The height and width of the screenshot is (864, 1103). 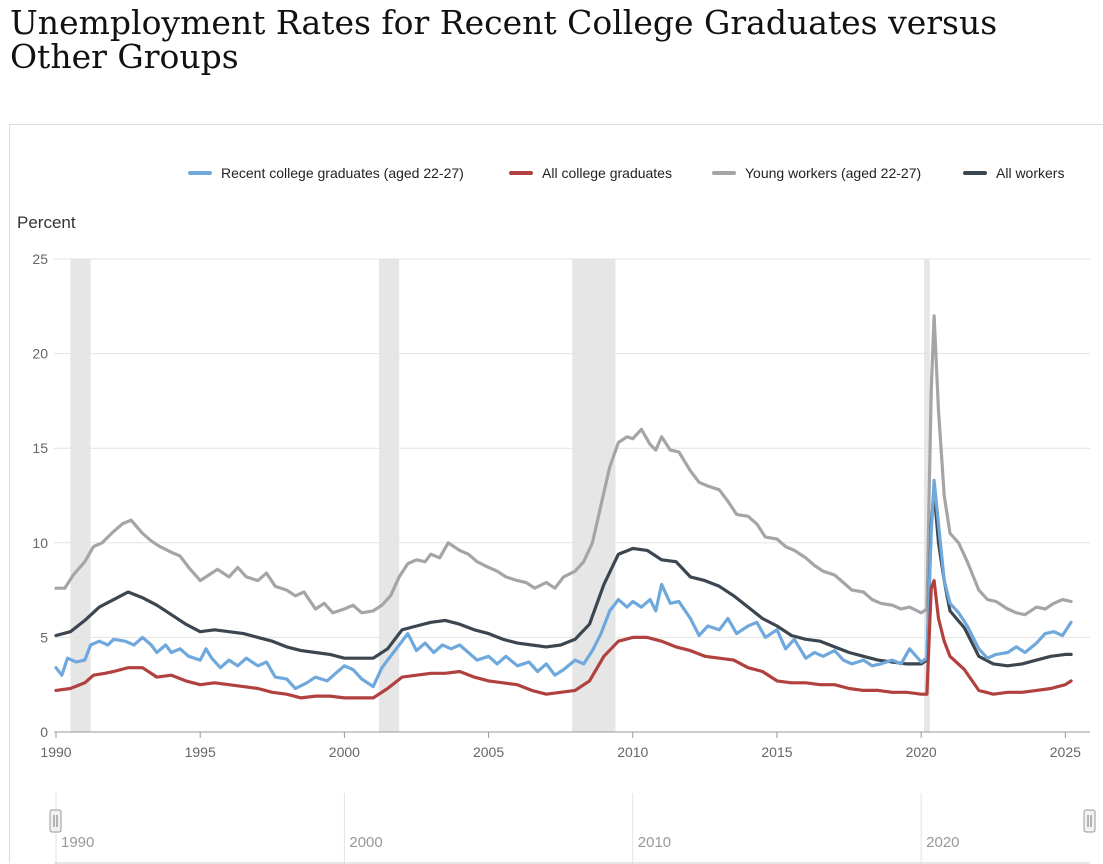 What do you see at coordinates (654, 842) in the screenshot?
I see `navigator-label: 2010` at bounding box center [654, 842].